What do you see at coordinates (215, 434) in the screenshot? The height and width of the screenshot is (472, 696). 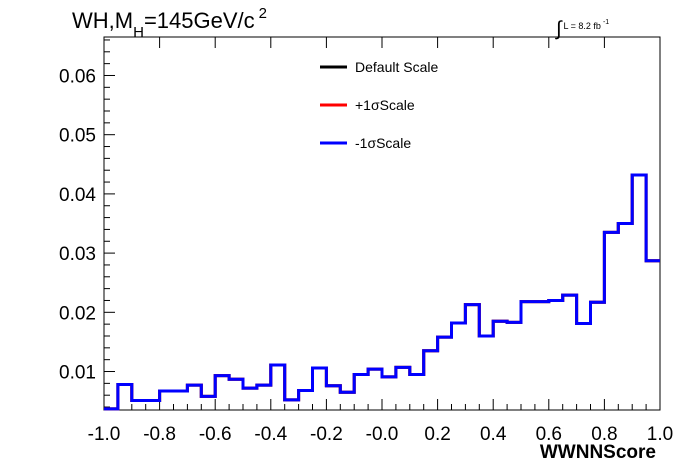 I see `x-tick-label: -0.6` at bounding box center [215, 434].